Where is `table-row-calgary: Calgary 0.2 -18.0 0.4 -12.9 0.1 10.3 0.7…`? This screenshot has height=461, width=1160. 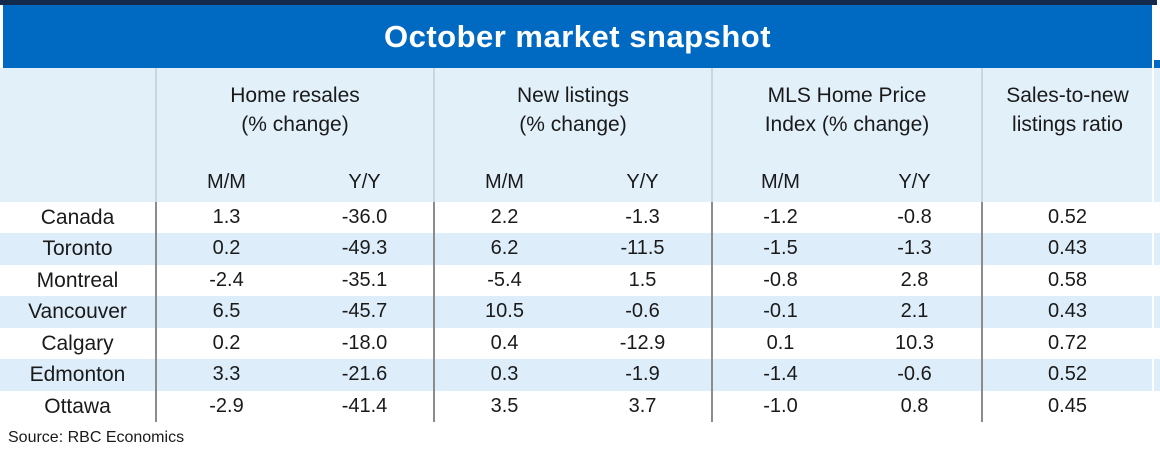
table-row-calgary: Calgary 0.2 -18.0 0.4 -12.9 0.1 10.3 0.7… is located at coordinates (576, 343).